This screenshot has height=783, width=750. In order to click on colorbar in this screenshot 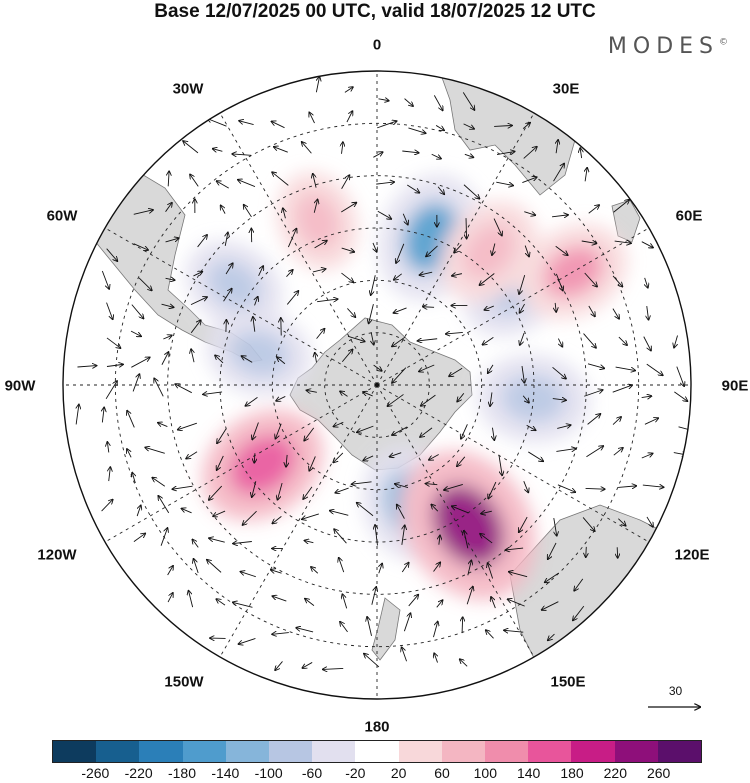, I will do `click(377, 751)`.